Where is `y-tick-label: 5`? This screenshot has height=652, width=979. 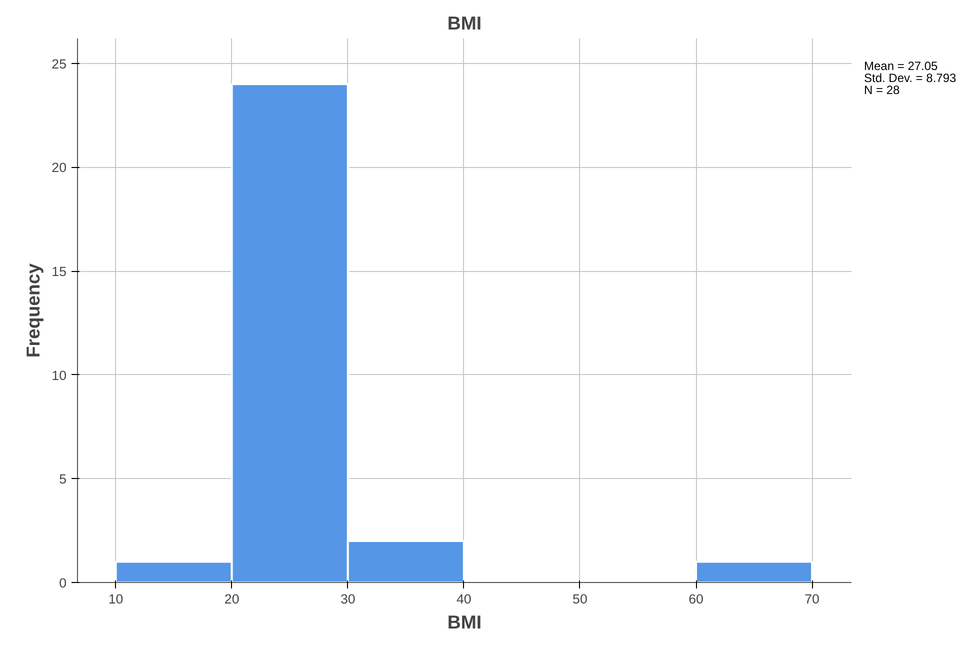 y-tick-label: 5 is located at coordinates (63, 479).